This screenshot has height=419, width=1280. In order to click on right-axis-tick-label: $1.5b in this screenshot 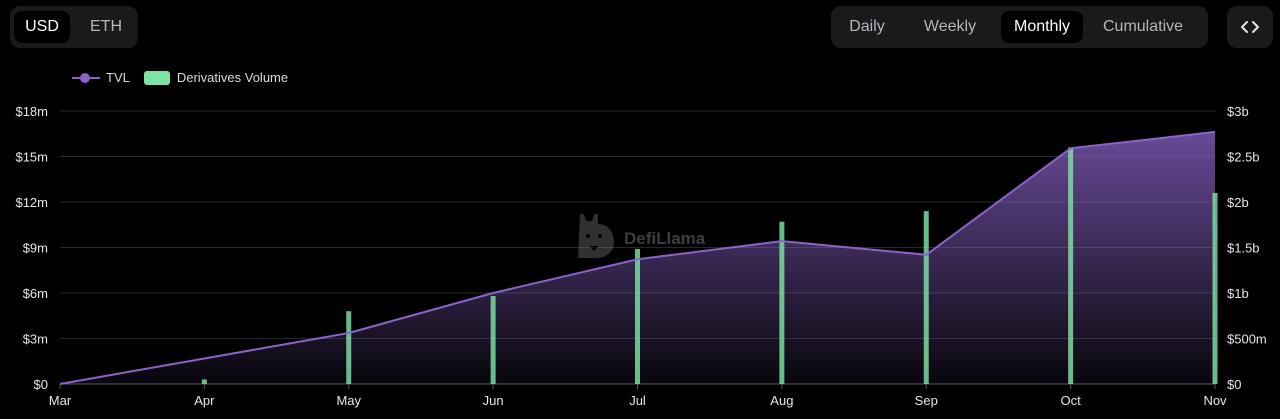, I will do `click(1243, 248)`.